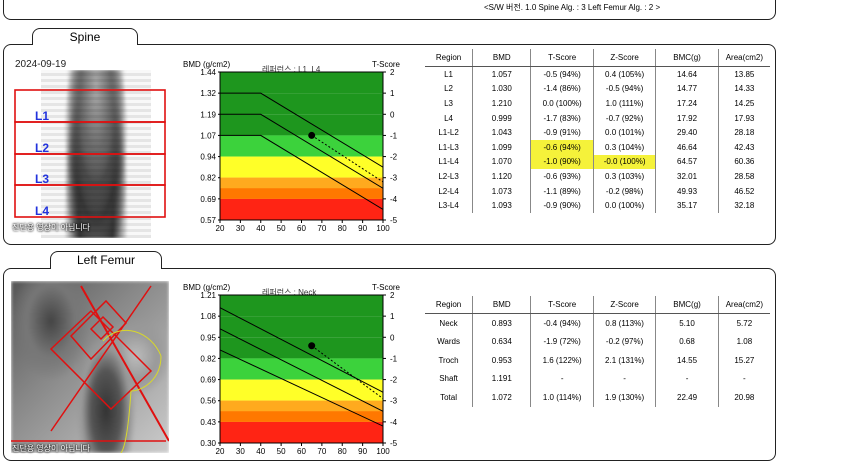 The image size is (849, 465). What do you see at coordinates (51, 227) in the screenshot?
I see `spine-caption: 진단용 영상이 아닙니다` at bounding box center [51, 227].